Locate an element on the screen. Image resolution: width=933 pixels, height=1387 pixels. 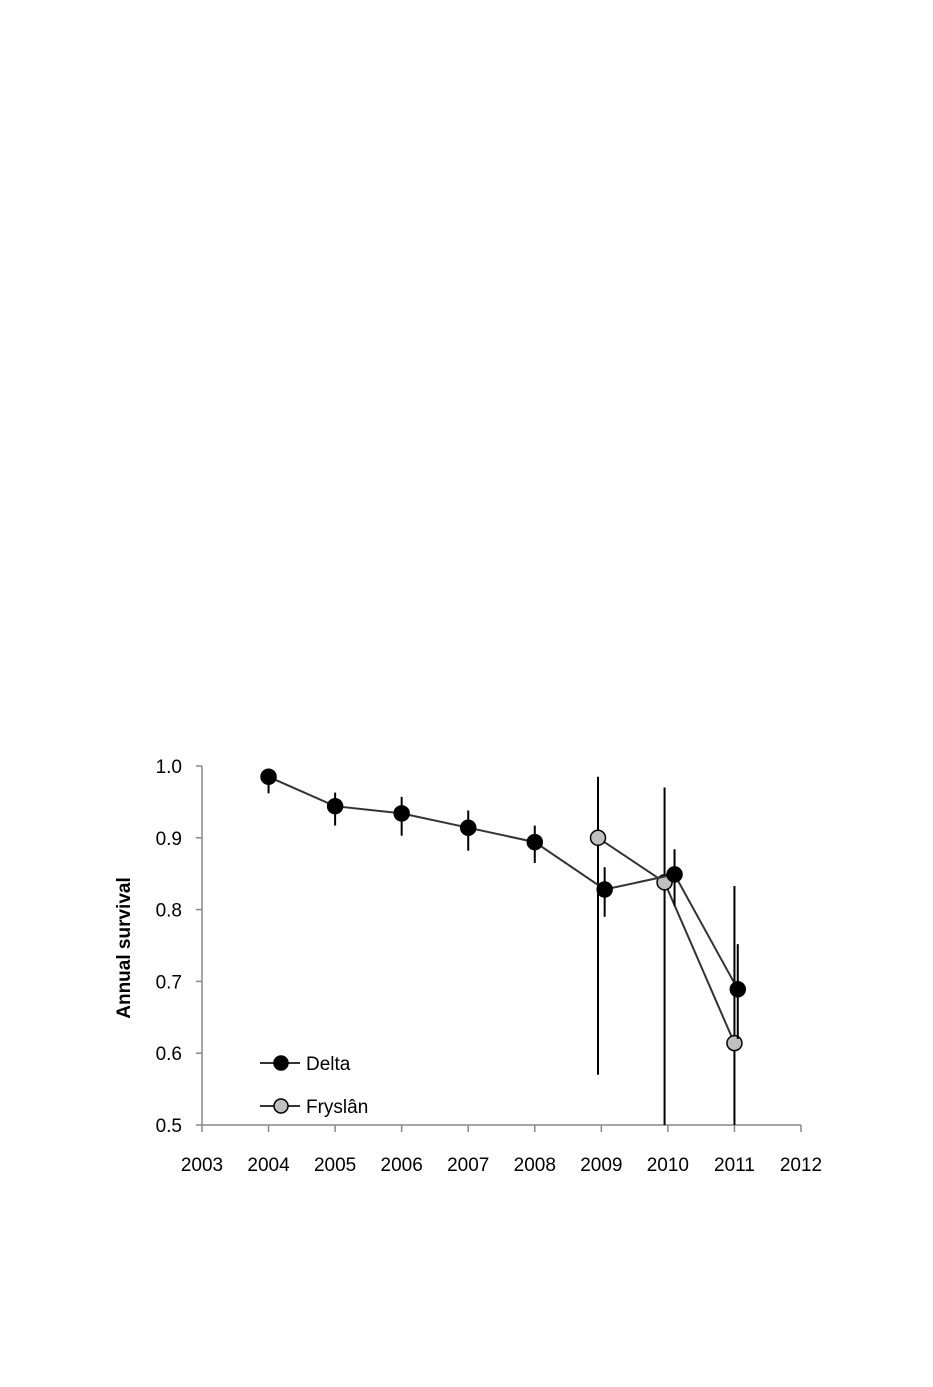
legend-label: Delta is located at coordinates (328, 1064).